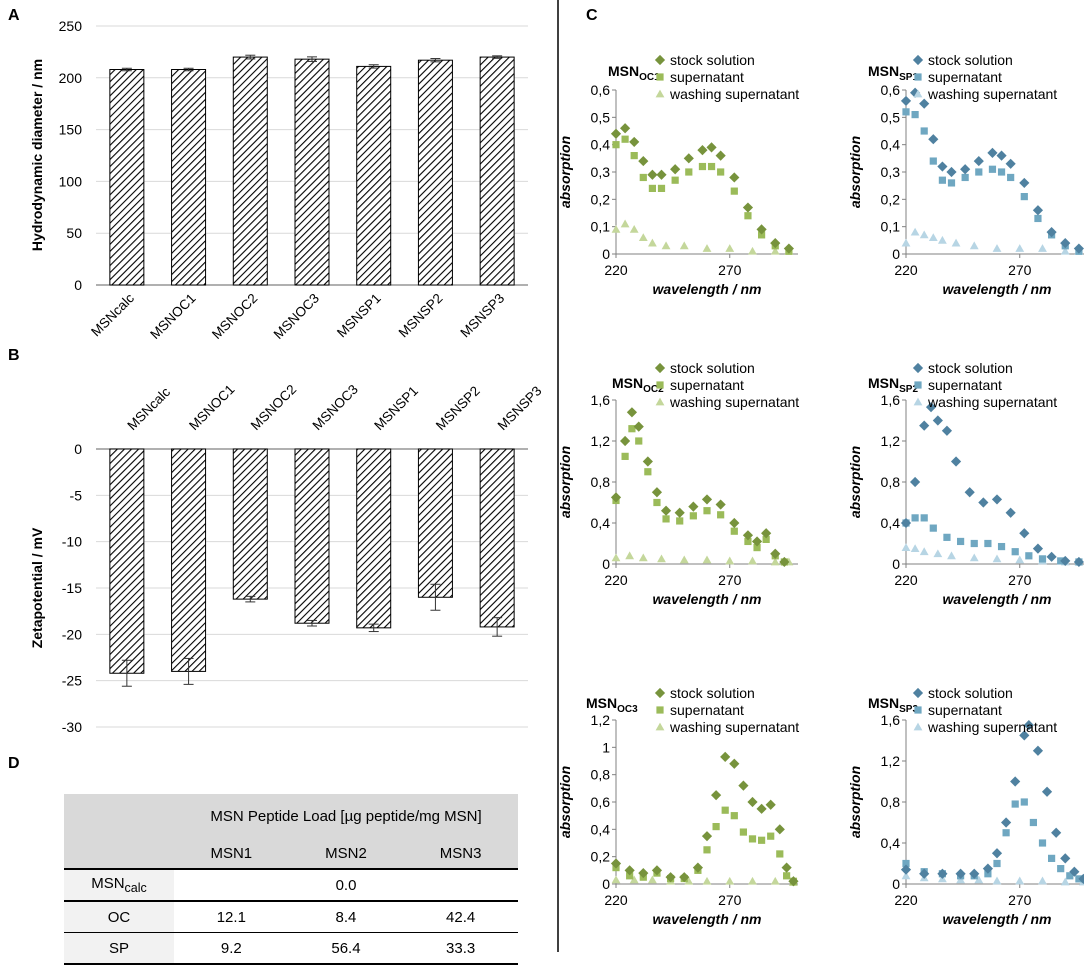  I want to click on x-tick-label: MSNSP2, so click(458, 408).